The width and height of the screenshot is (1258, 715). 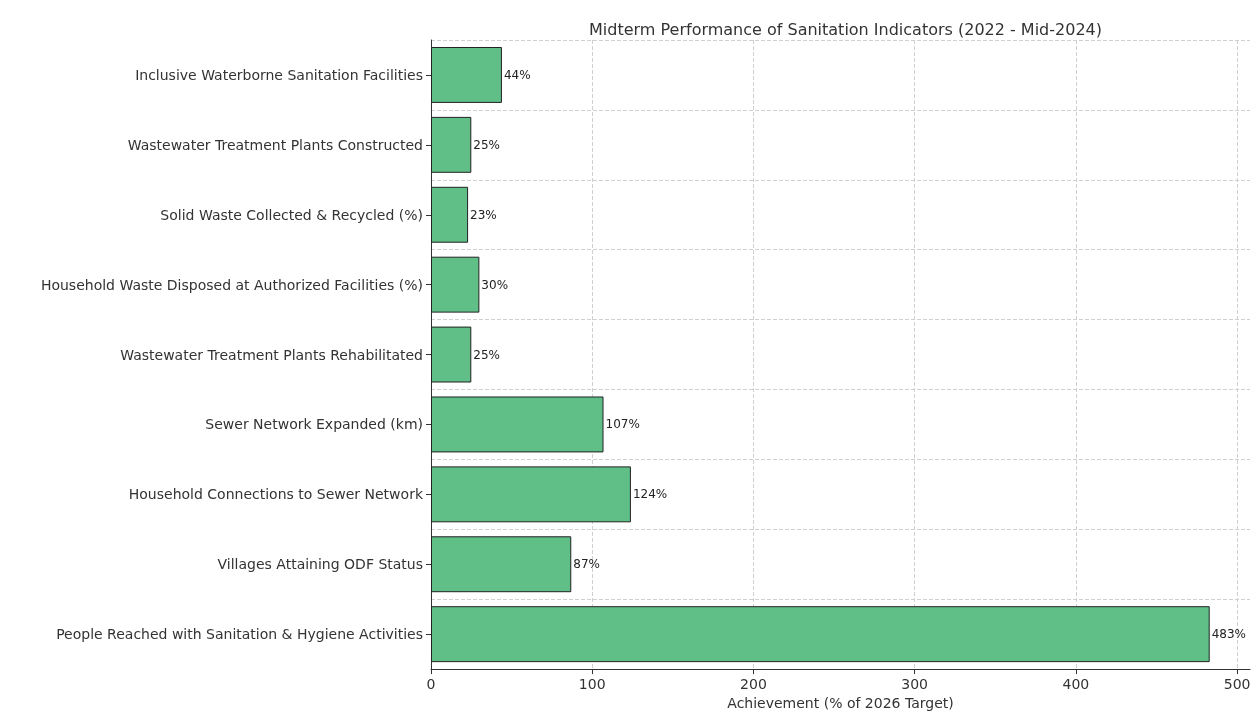 What do you see at coordinates (650, 494) in the screenshot?
I see `data-label: 124%` at bounding box center [650, 494].